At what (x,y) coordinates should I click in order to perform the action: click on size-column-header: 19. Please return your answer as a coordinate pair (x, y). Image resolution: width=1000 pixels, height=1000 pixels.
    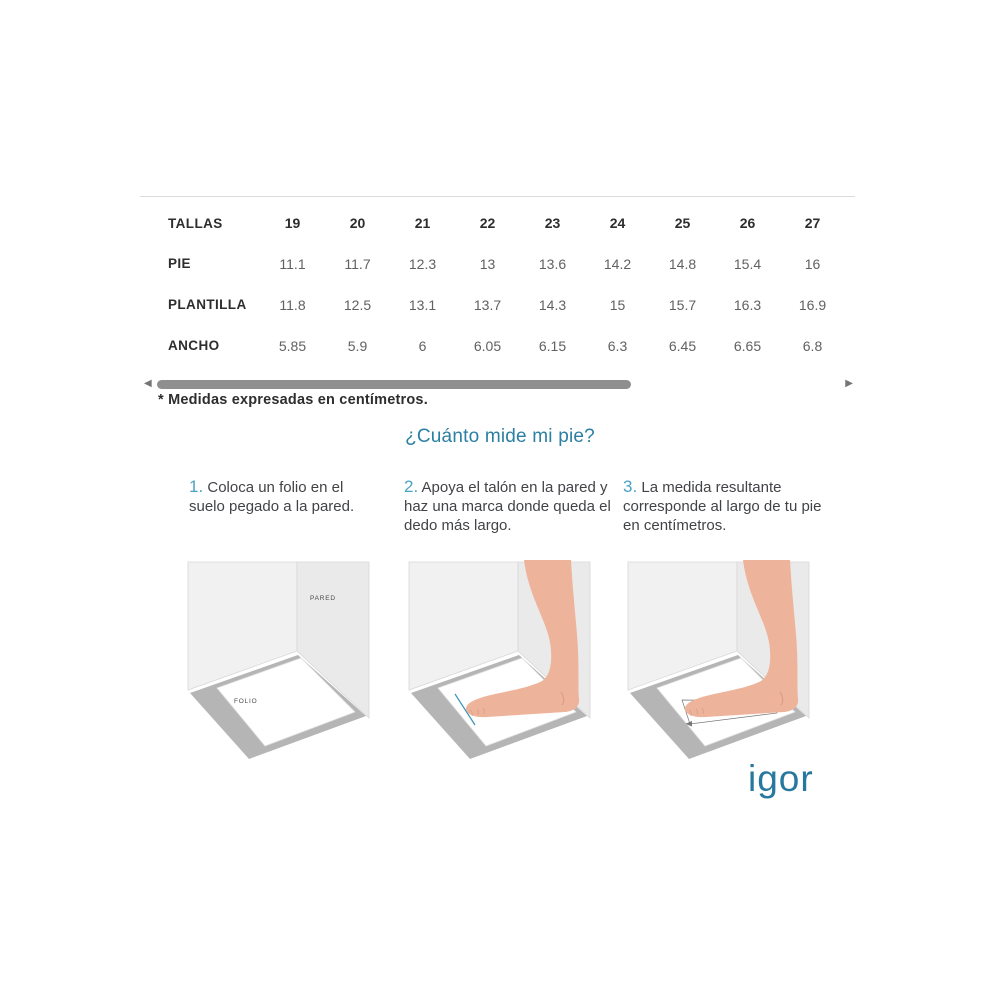
    Looking at the image, I should click on (292, 223).